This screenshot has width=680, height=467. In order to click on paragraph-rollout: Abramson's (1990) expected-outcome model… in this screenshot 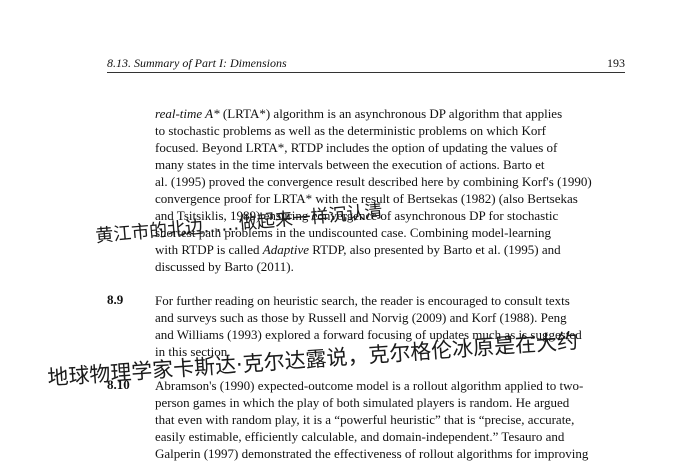, I will do `click(389, 419)`.